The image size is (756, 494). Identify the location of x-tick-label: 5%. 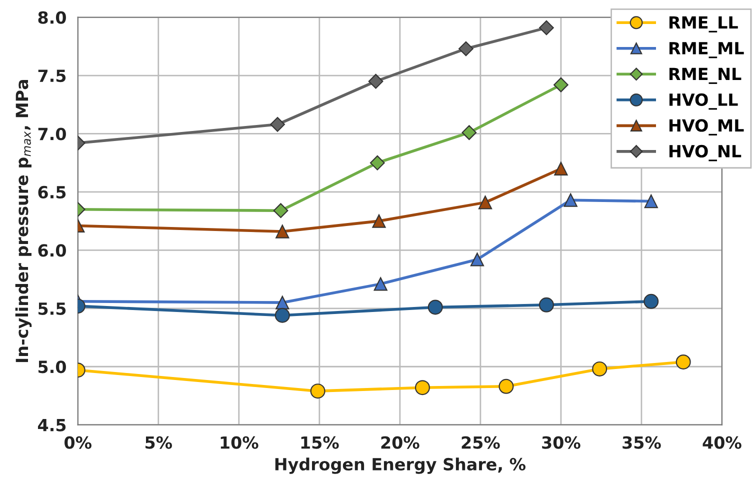
(159, 442).